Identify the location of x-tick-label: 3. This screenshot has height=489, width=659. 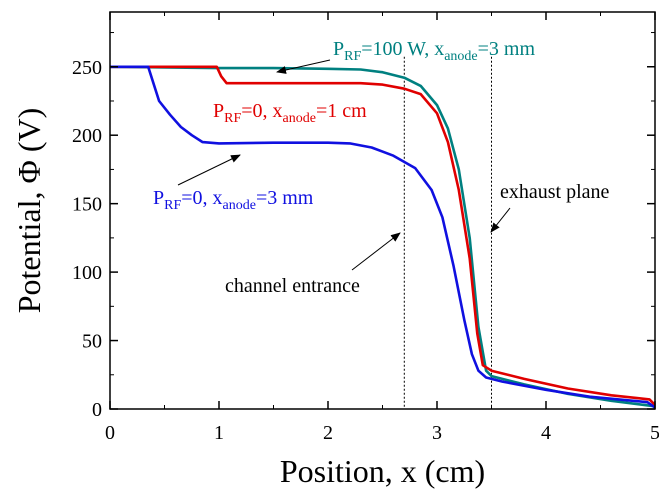
(437, 433).